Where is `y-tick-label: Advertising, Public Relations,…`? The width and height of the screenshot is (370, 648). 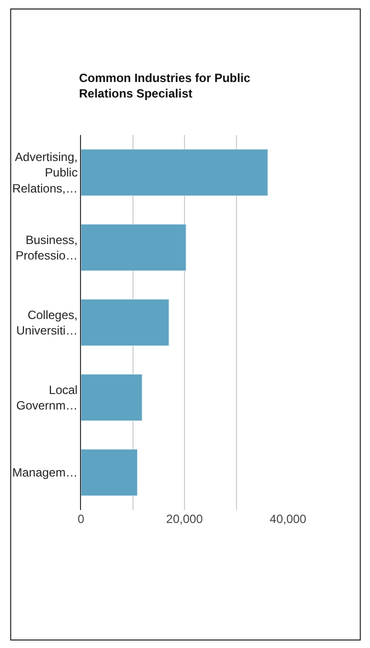 y-tick-label: Advertising, Public Relations,… is located at coordinates (45, 173).